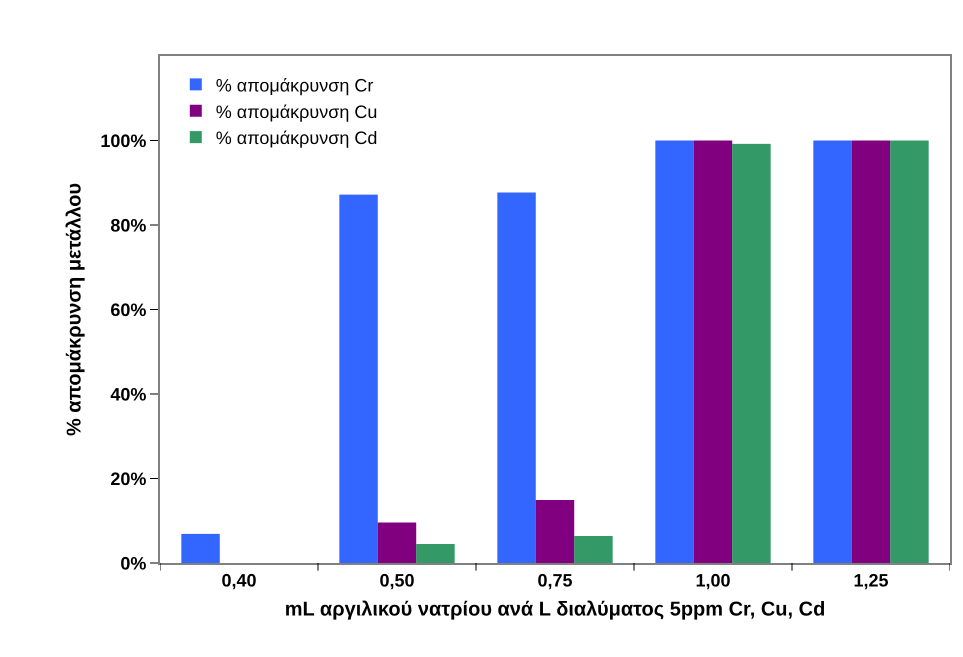 The width and height of the screenshot is (963, 657). Describe the element at coordinates (297, 138) in the screenshot. I see `legend-label: % απομάκρυνση Cd` at that location.